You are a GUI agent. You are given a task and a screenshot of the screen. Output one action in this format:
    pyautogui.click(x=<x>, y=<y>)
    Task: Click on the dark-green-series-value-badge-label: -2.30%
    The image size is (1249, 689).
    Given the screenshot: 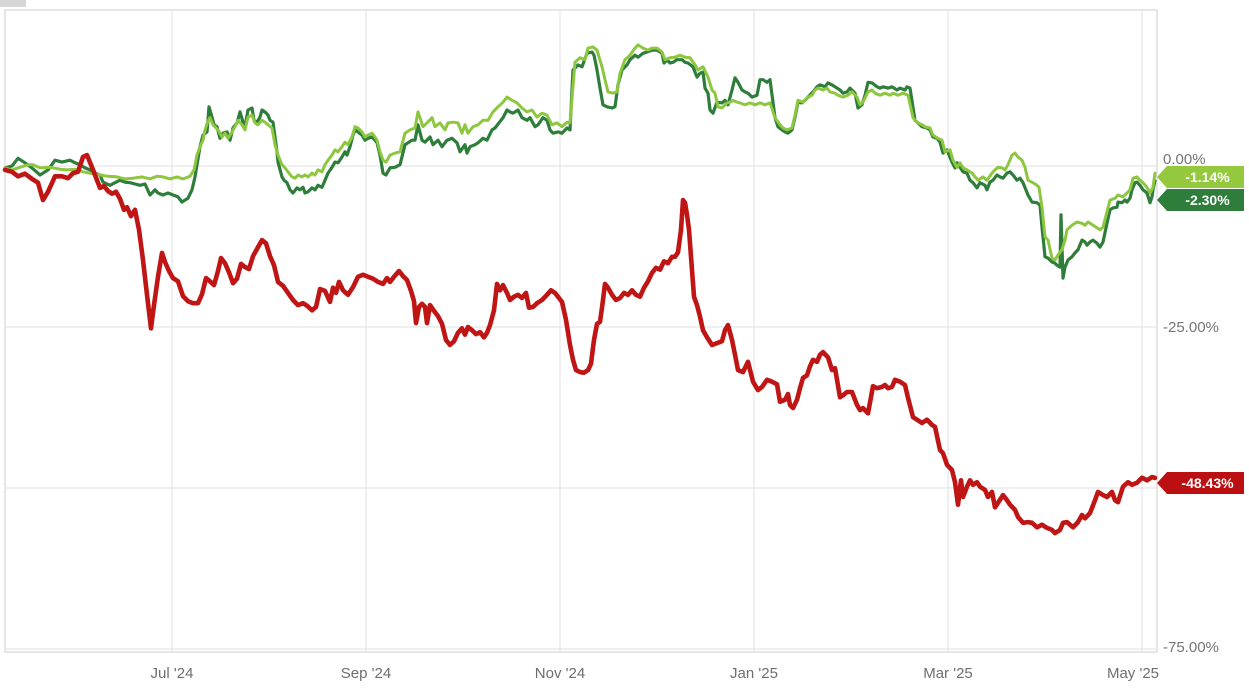 What is the action you would take?
    pyautogui.click(x=1207, y=200)
    